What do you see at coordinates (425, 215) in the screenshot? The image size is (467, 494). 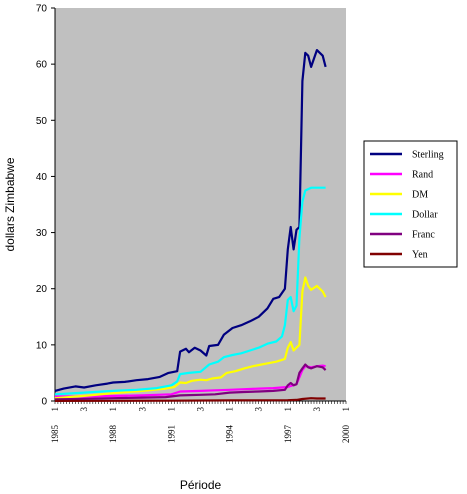 I see `legend-label: Dollar` at bounding box center [425, 215].